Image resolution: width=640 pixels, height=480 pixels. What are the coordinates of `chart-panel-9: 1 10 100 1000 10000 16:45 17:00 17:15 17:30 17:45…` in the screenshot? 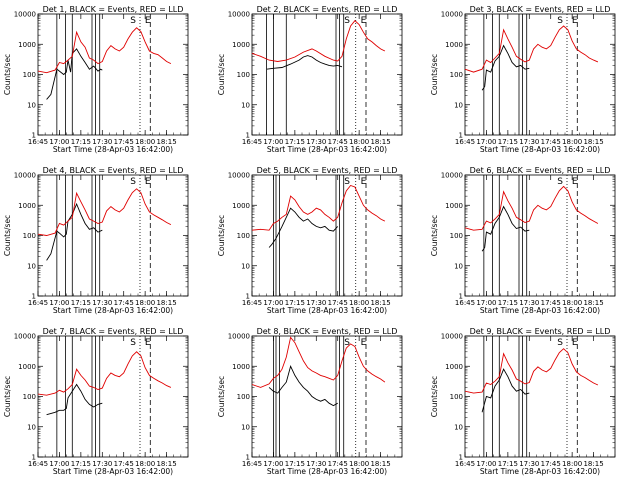 It's located at (523, 401).